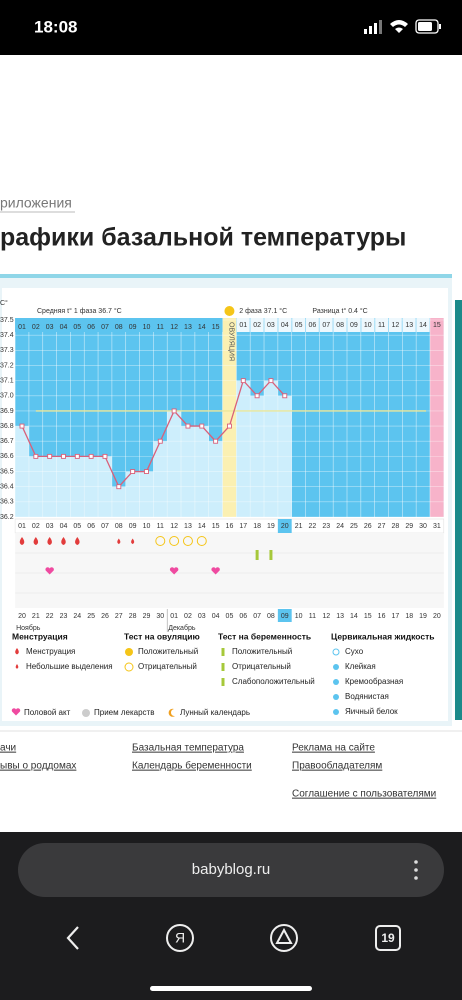  What do you see at coordinates (7, 335) in the screenshot?
I see `y-tick-label: 37.4` at bounding box center [7, 335].